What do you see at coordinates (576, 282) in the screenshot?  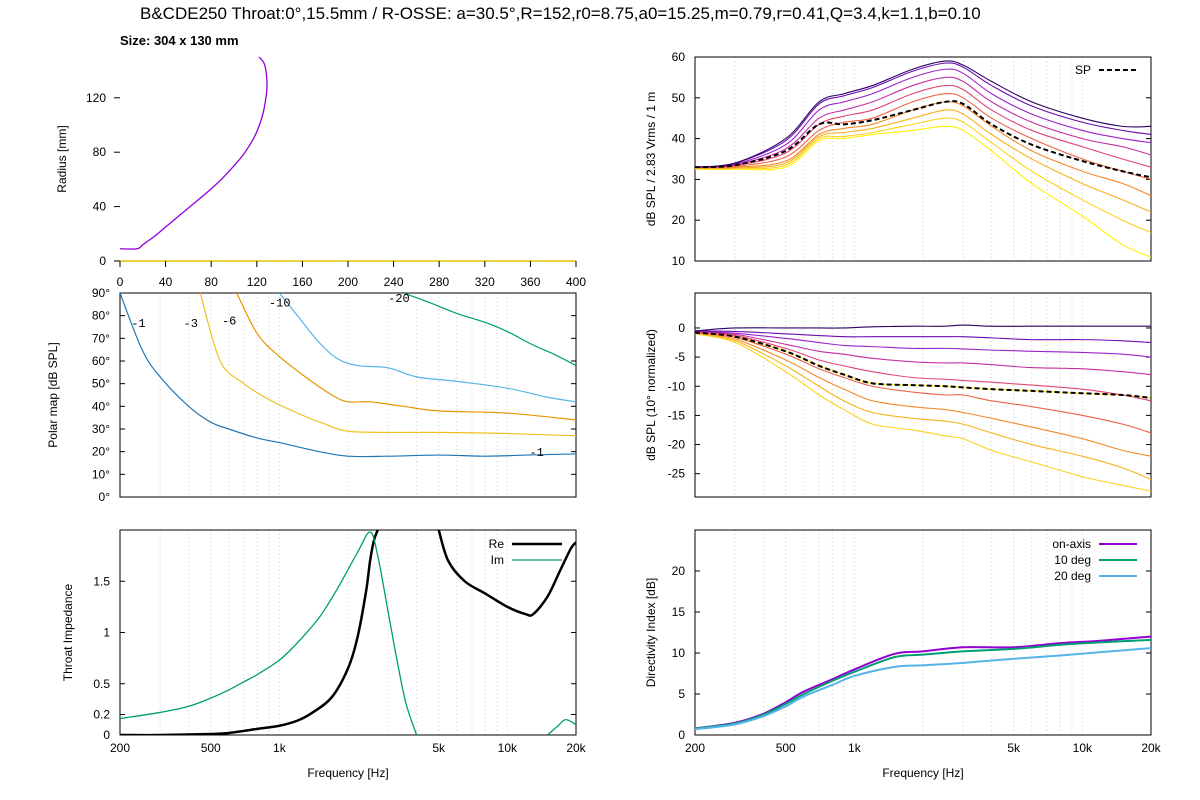 I see `x-tick-label: 400` at bounding box center [576, 282].